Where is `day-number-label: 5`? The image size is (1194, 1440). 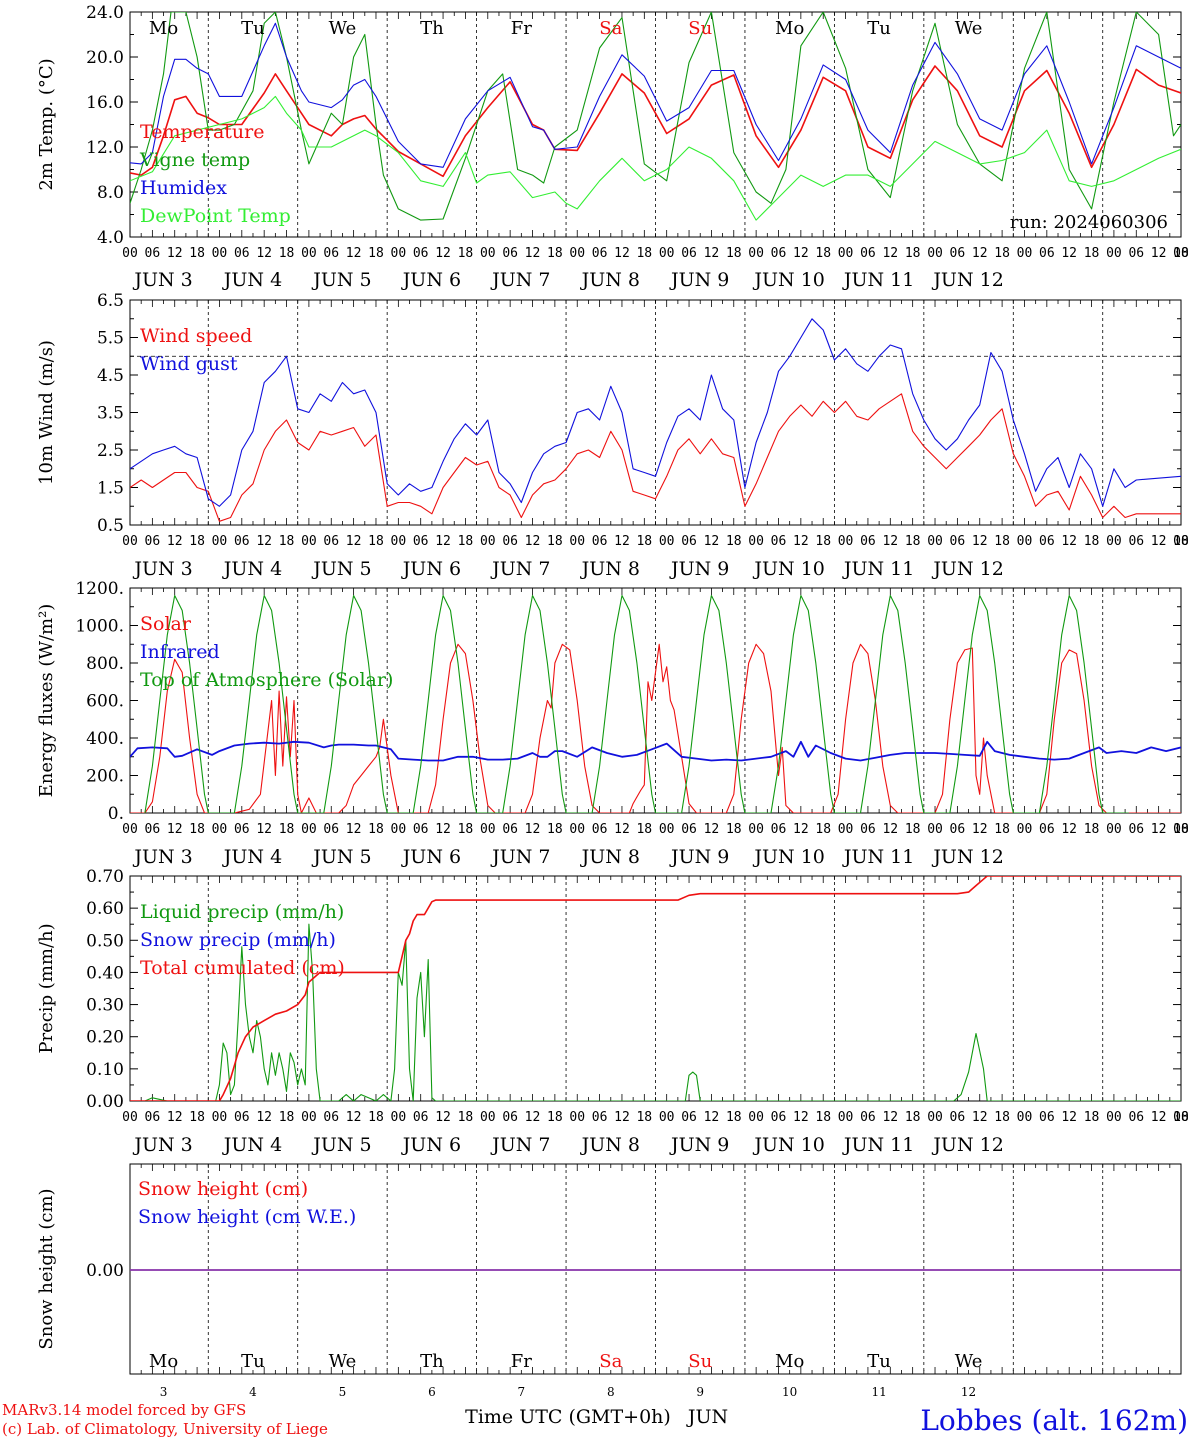 day-number-label: 5 is located at coordinates (343, 1392).